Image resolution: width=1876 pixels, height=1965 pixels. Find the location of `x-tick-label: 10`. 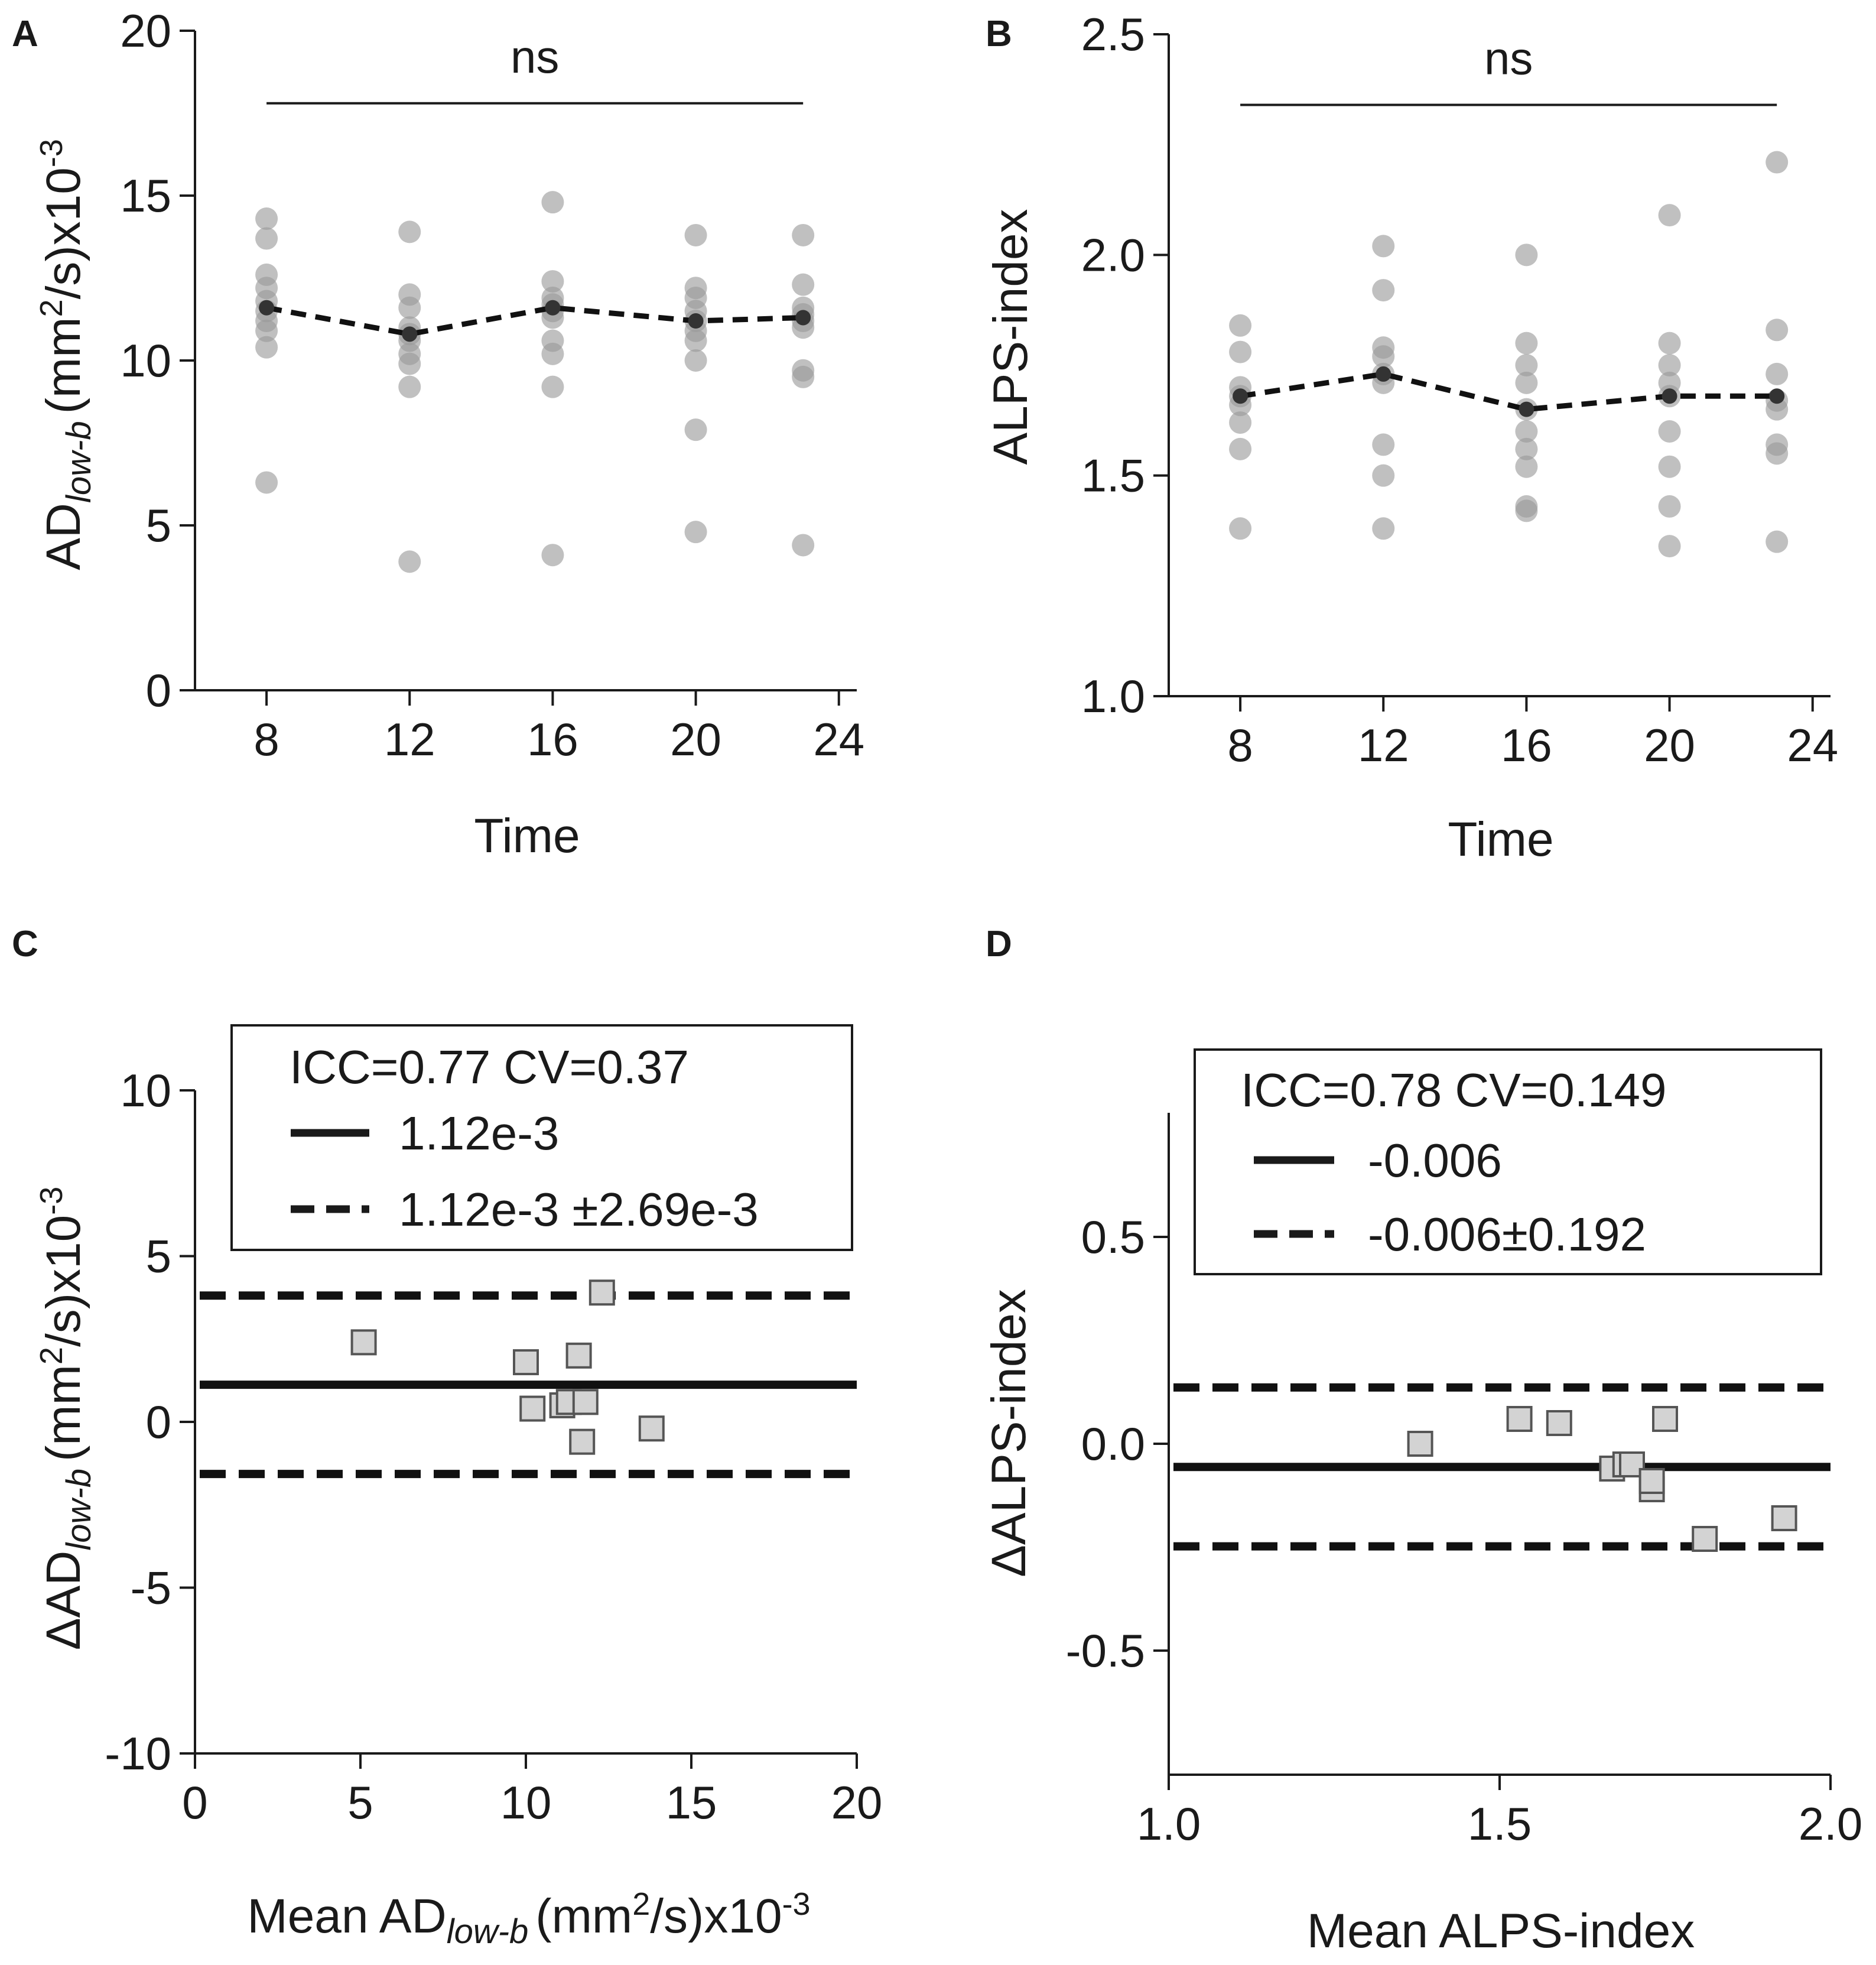

x-tick-label: 10 is located at coordinates (526, 1802).